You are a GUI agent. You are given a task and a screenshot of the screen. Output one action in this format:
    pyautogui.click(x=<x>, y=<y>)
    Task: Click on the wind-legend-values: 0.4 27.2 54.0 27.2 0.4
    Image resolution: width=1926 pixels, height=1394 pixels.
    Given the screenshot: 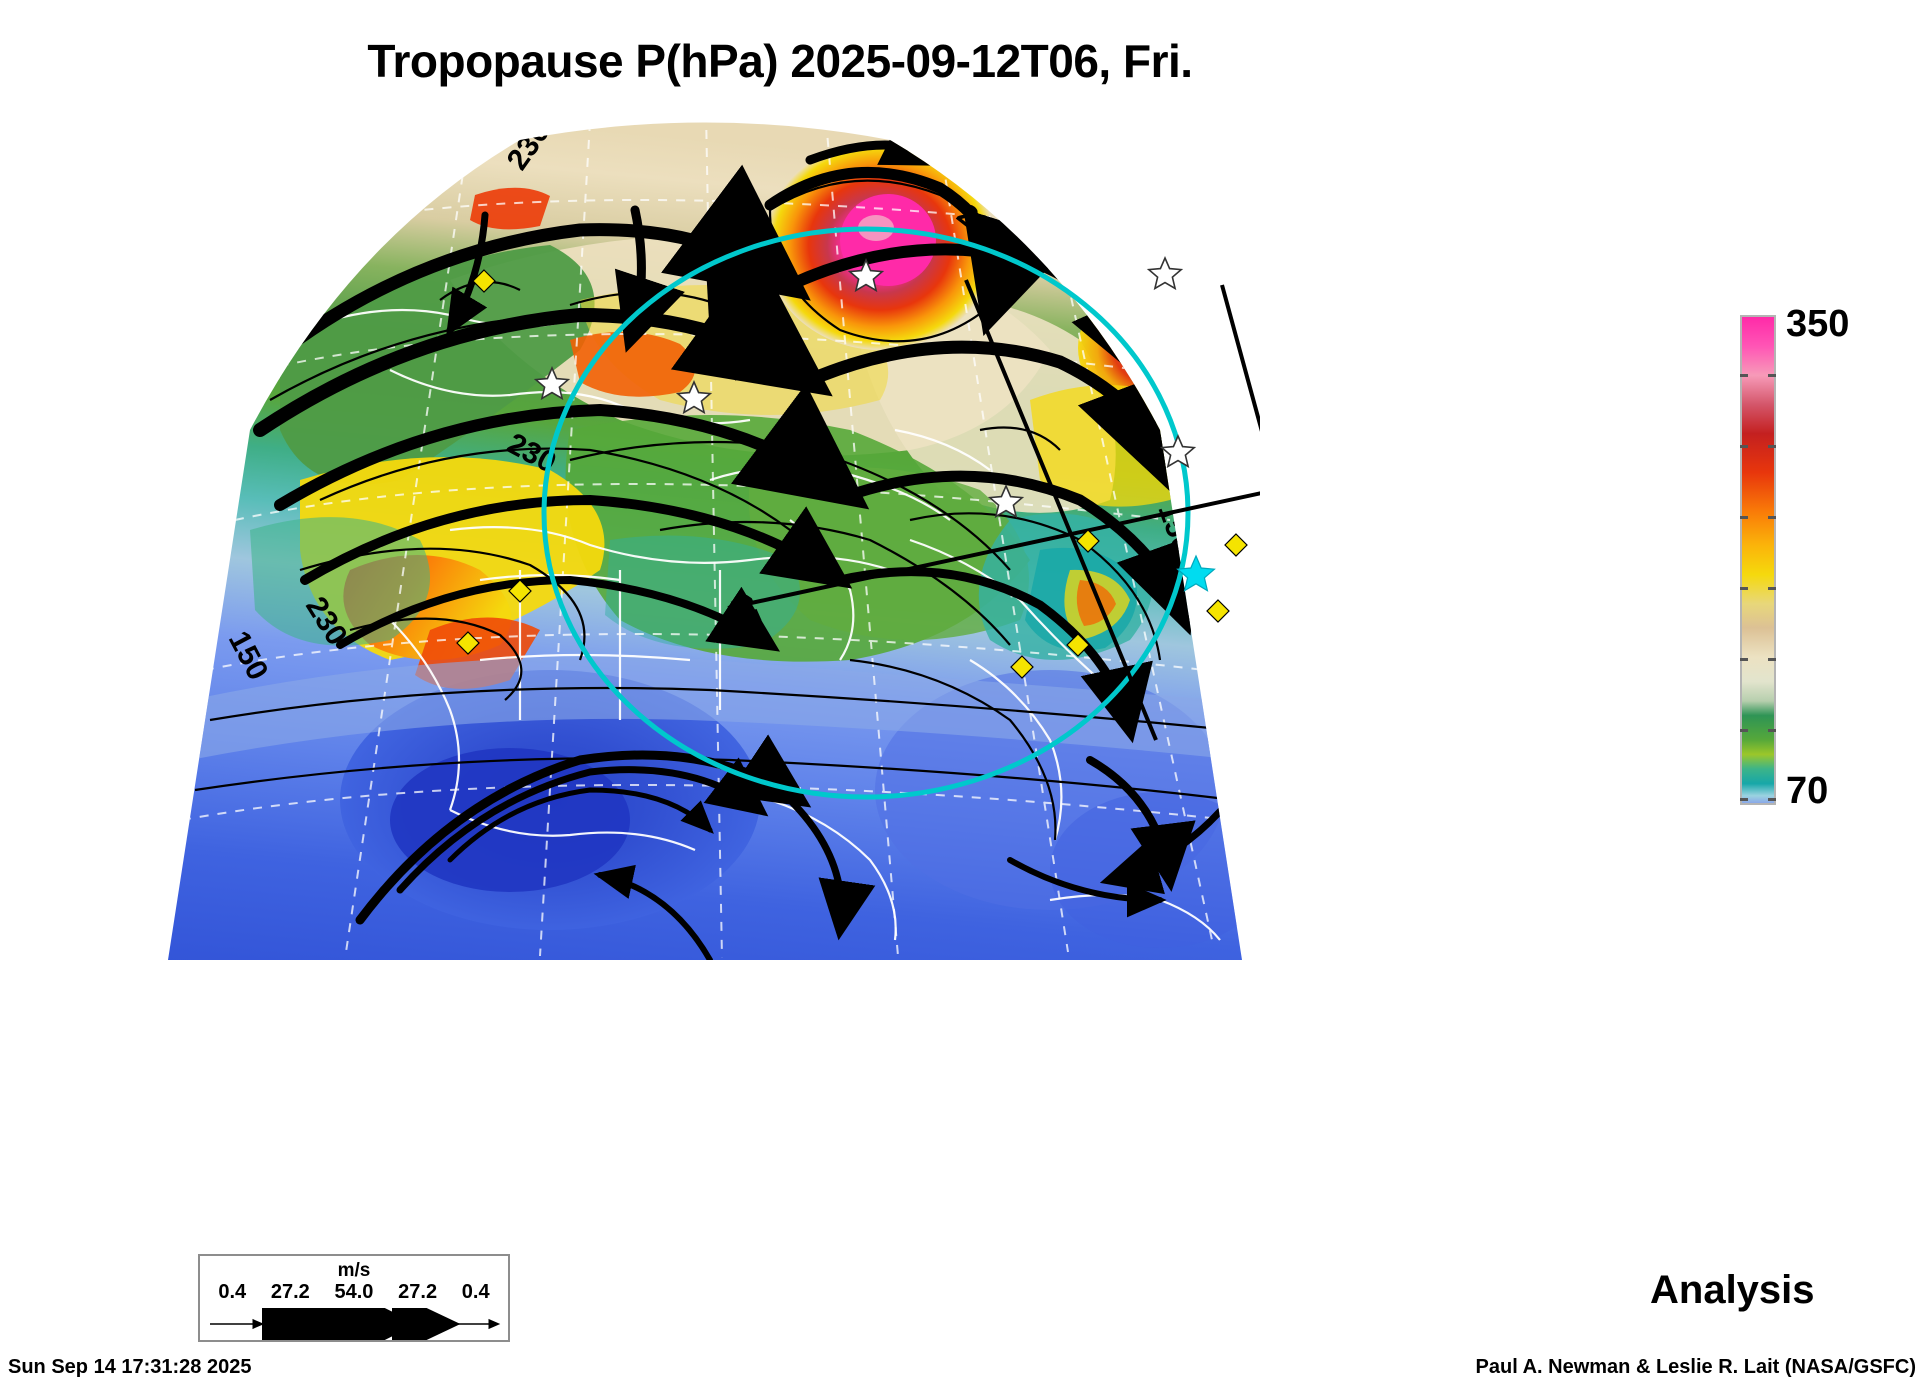 What is the action you would take?
    pyautogui.click(x=354, y=1292)
    